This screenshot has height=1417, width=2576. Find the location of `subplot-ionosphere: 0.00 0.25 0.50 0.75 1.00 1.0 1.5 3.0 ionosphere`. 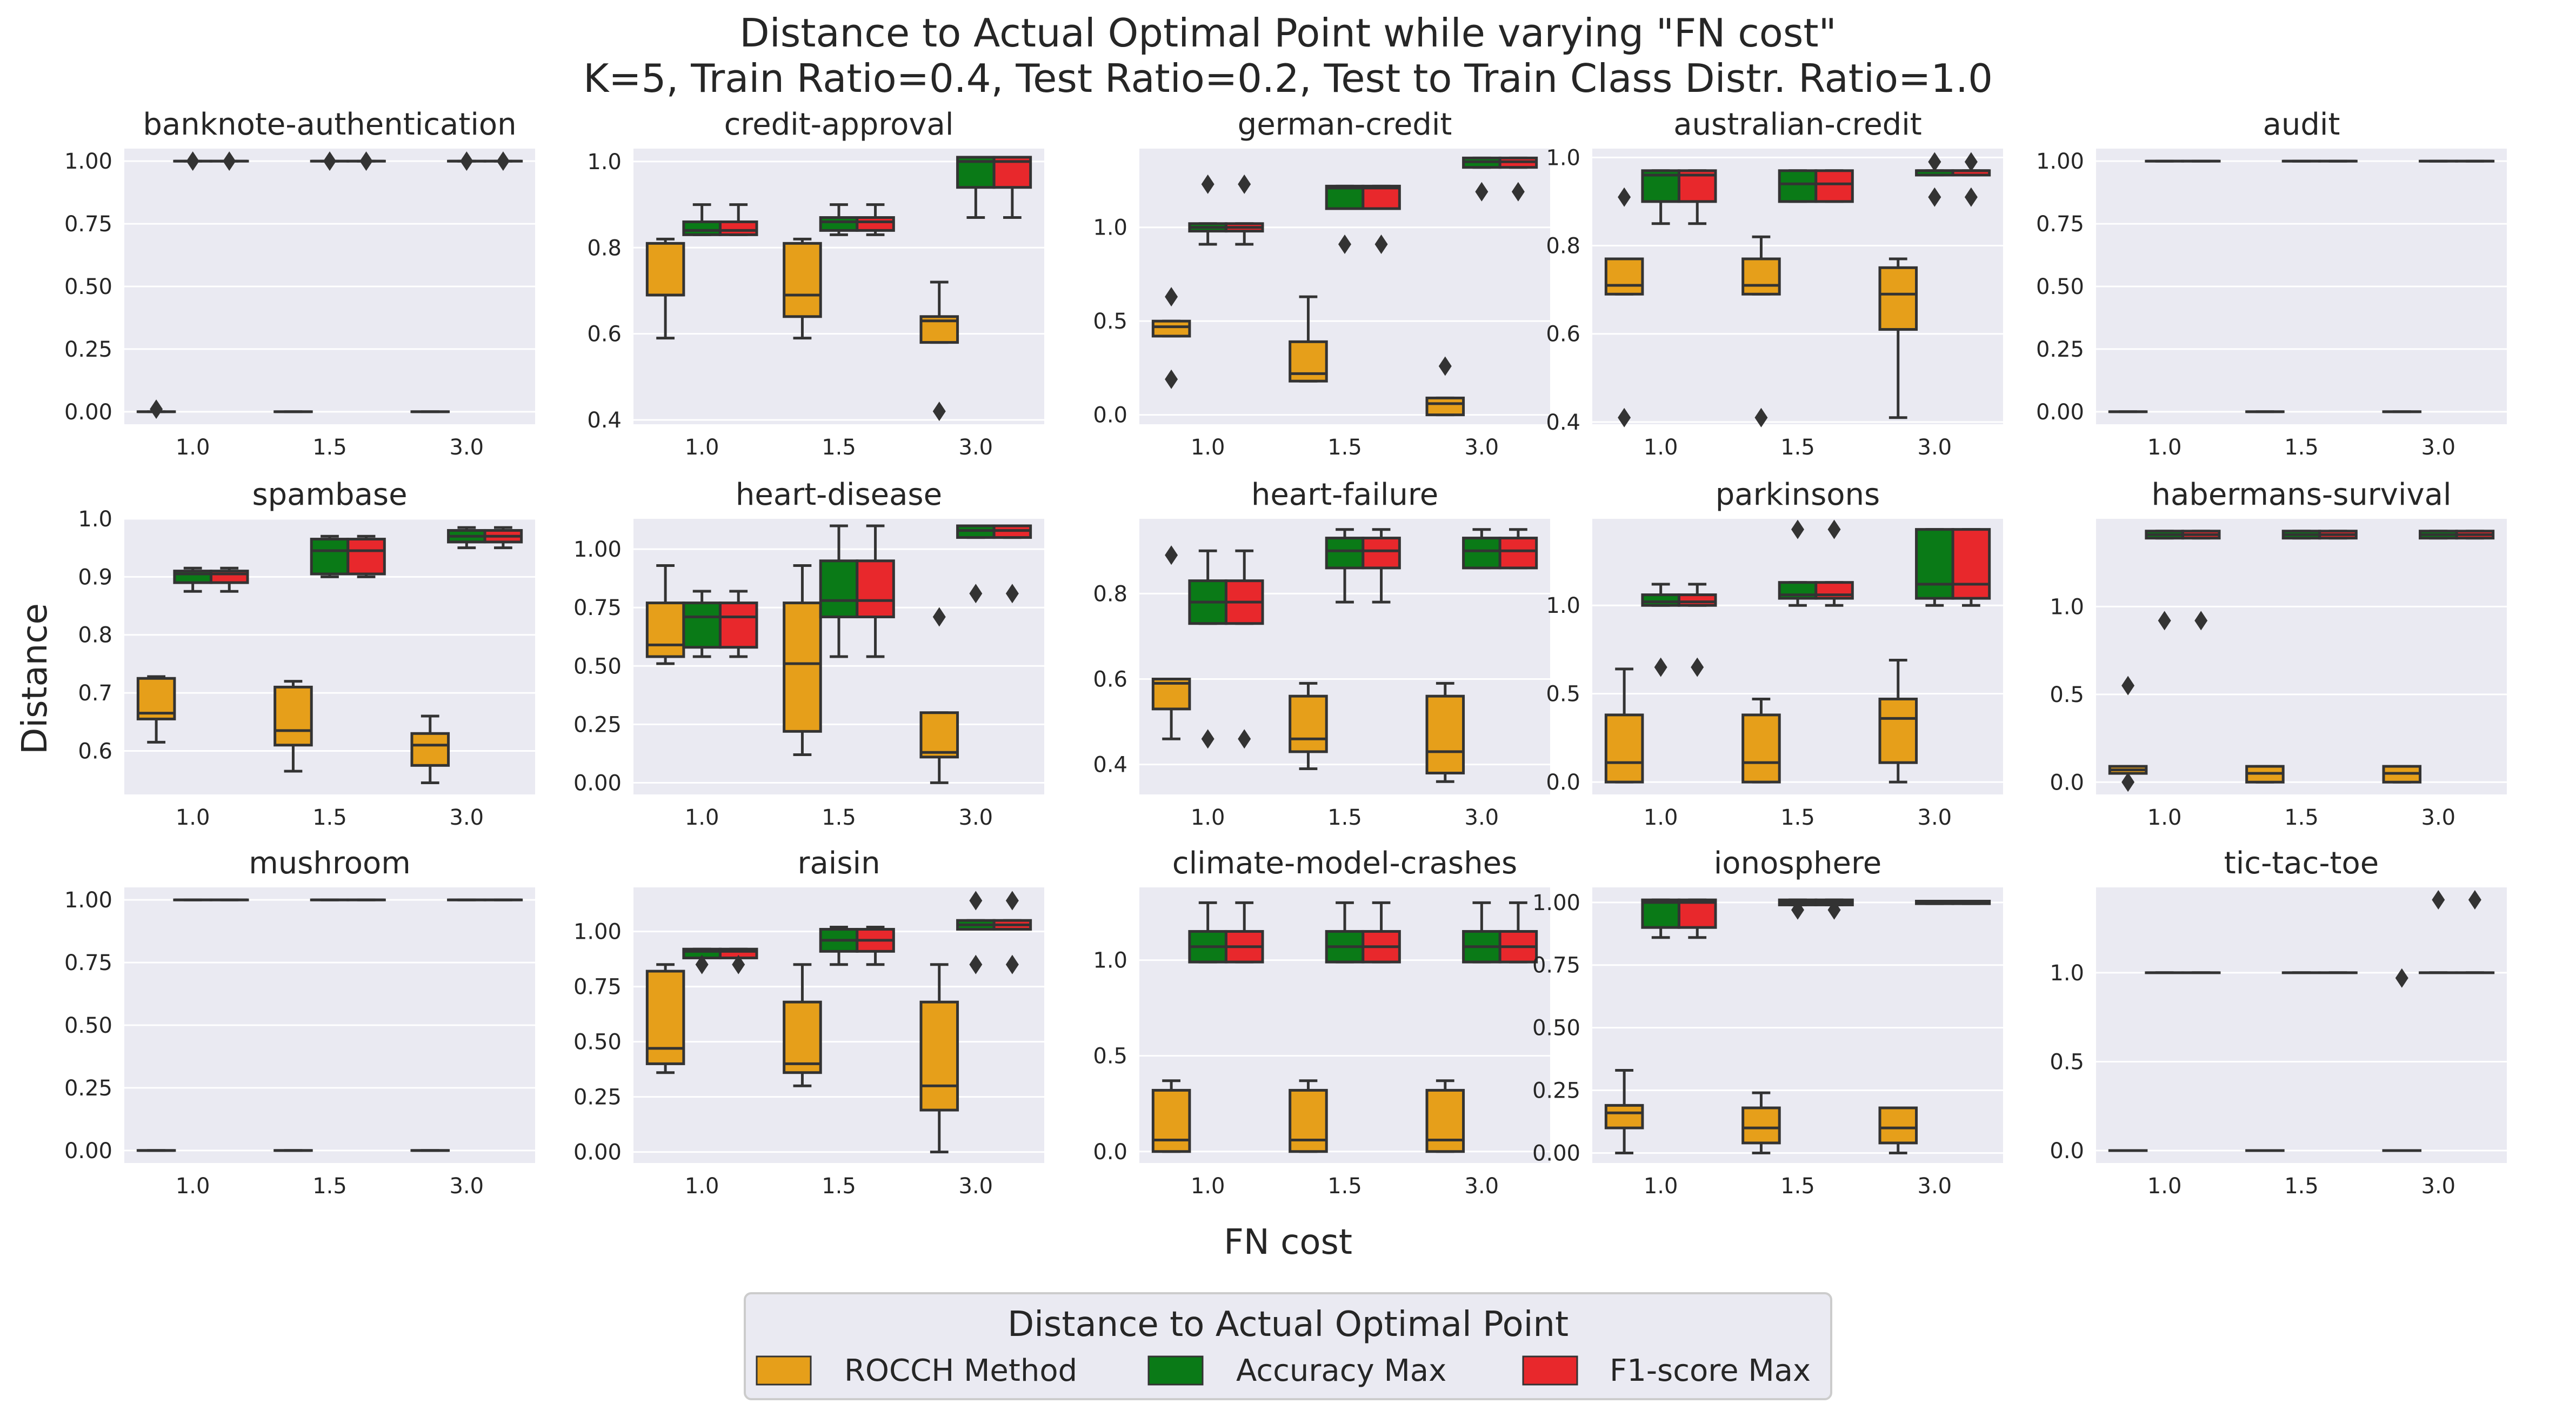

subplot-ionosphere: 0.00 0.25 0.50 0.75 1.00 1.0 1.5 3.0 ionosphere is located at coordinates (1767, 1022).